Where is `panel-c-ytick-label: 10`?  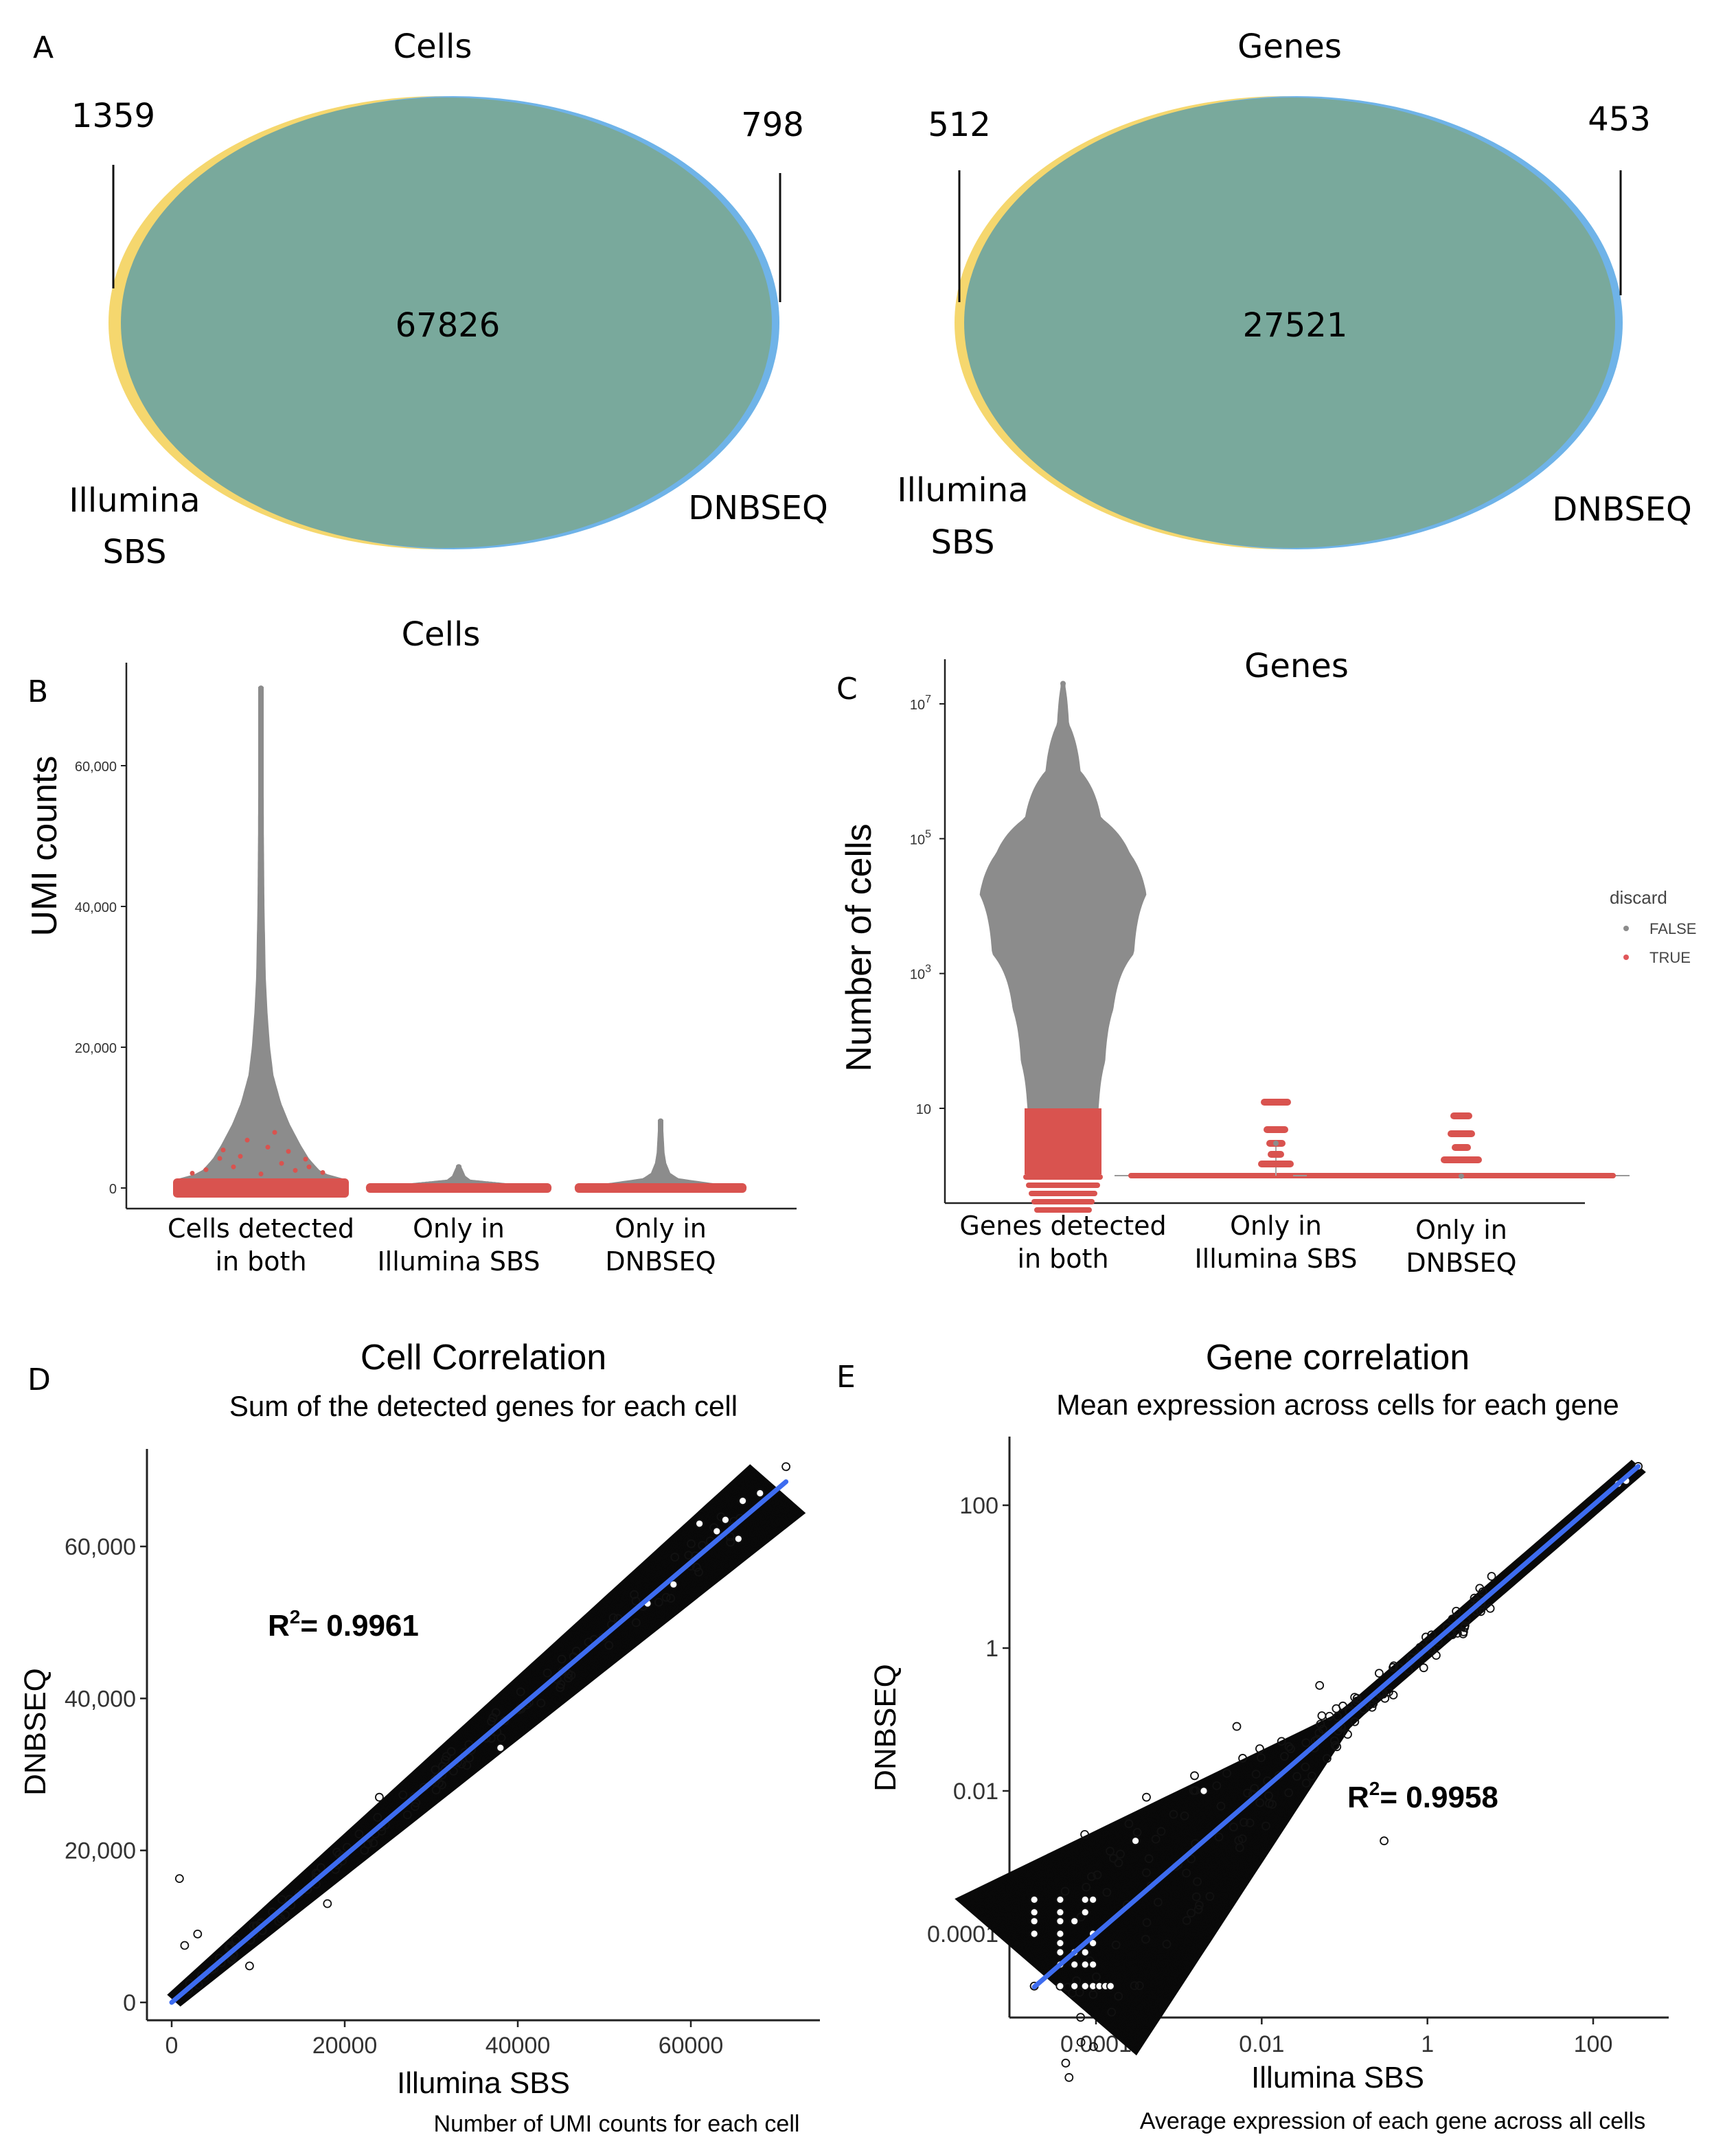
panel-c-ytick-label: 10 is located at coordinates (923, 1109).